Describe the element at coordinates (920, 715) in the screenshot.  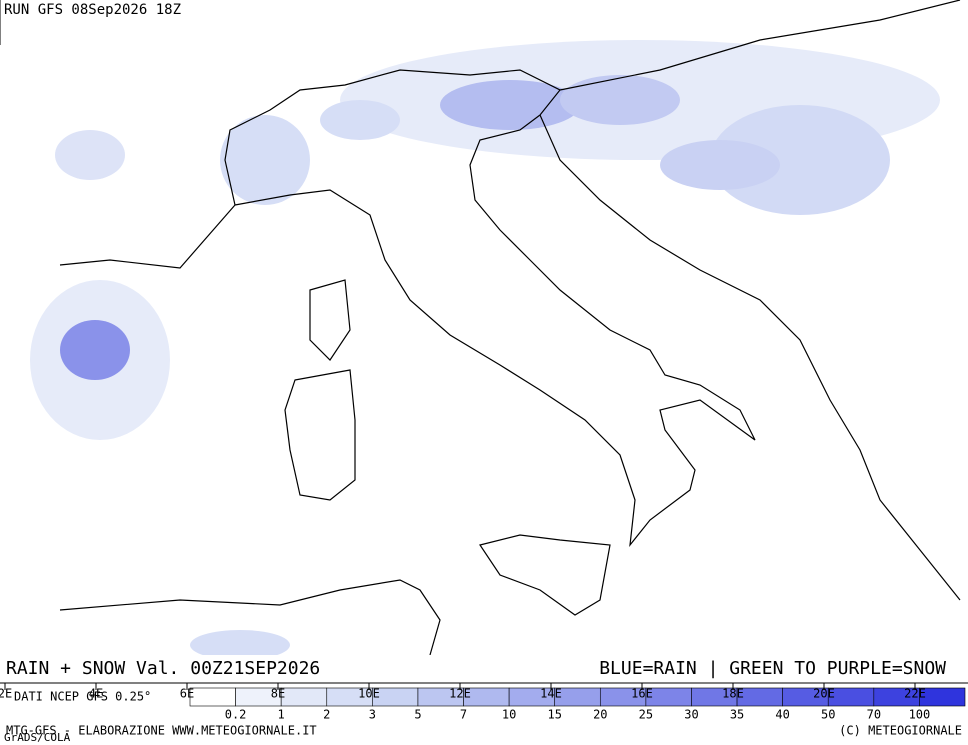
I see `colorbar-label: 100` at that location.